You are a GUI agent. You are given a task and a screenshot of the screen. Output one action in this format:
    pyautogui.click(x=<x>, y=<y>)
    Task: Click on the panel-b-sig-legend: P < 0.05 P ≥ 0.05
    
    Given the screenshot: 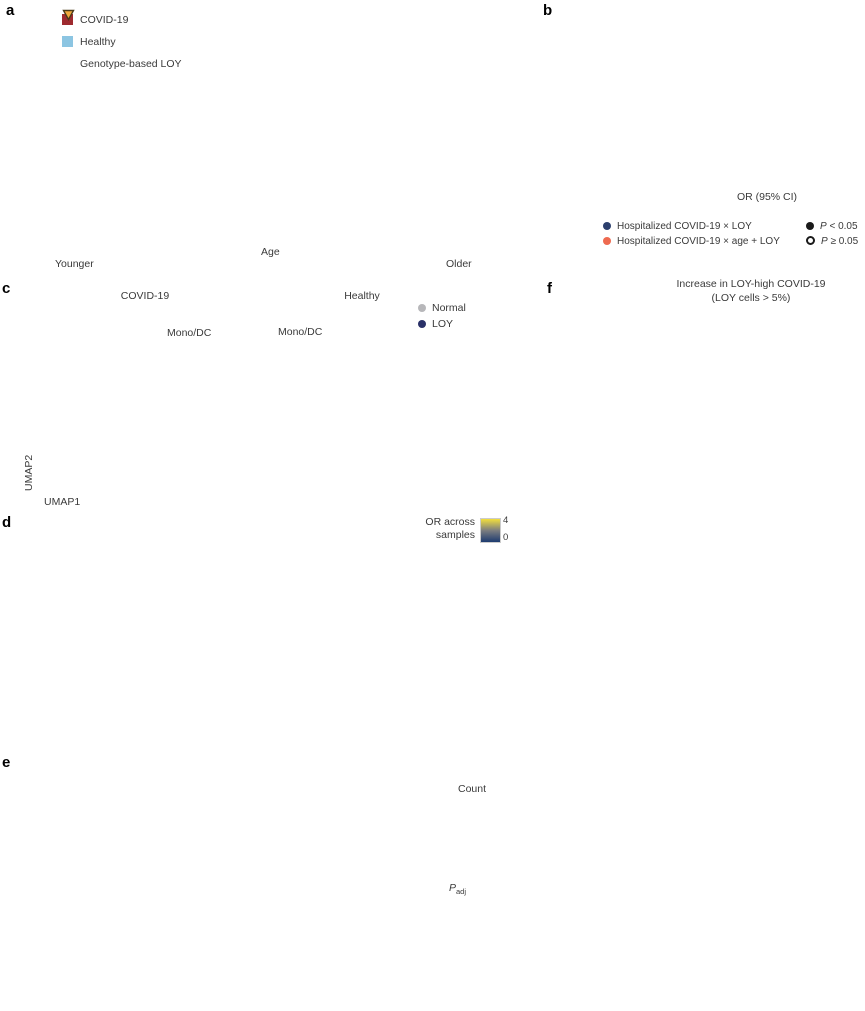 What is the action you would take?
    pyautogui.click(x=832, y=234)
    